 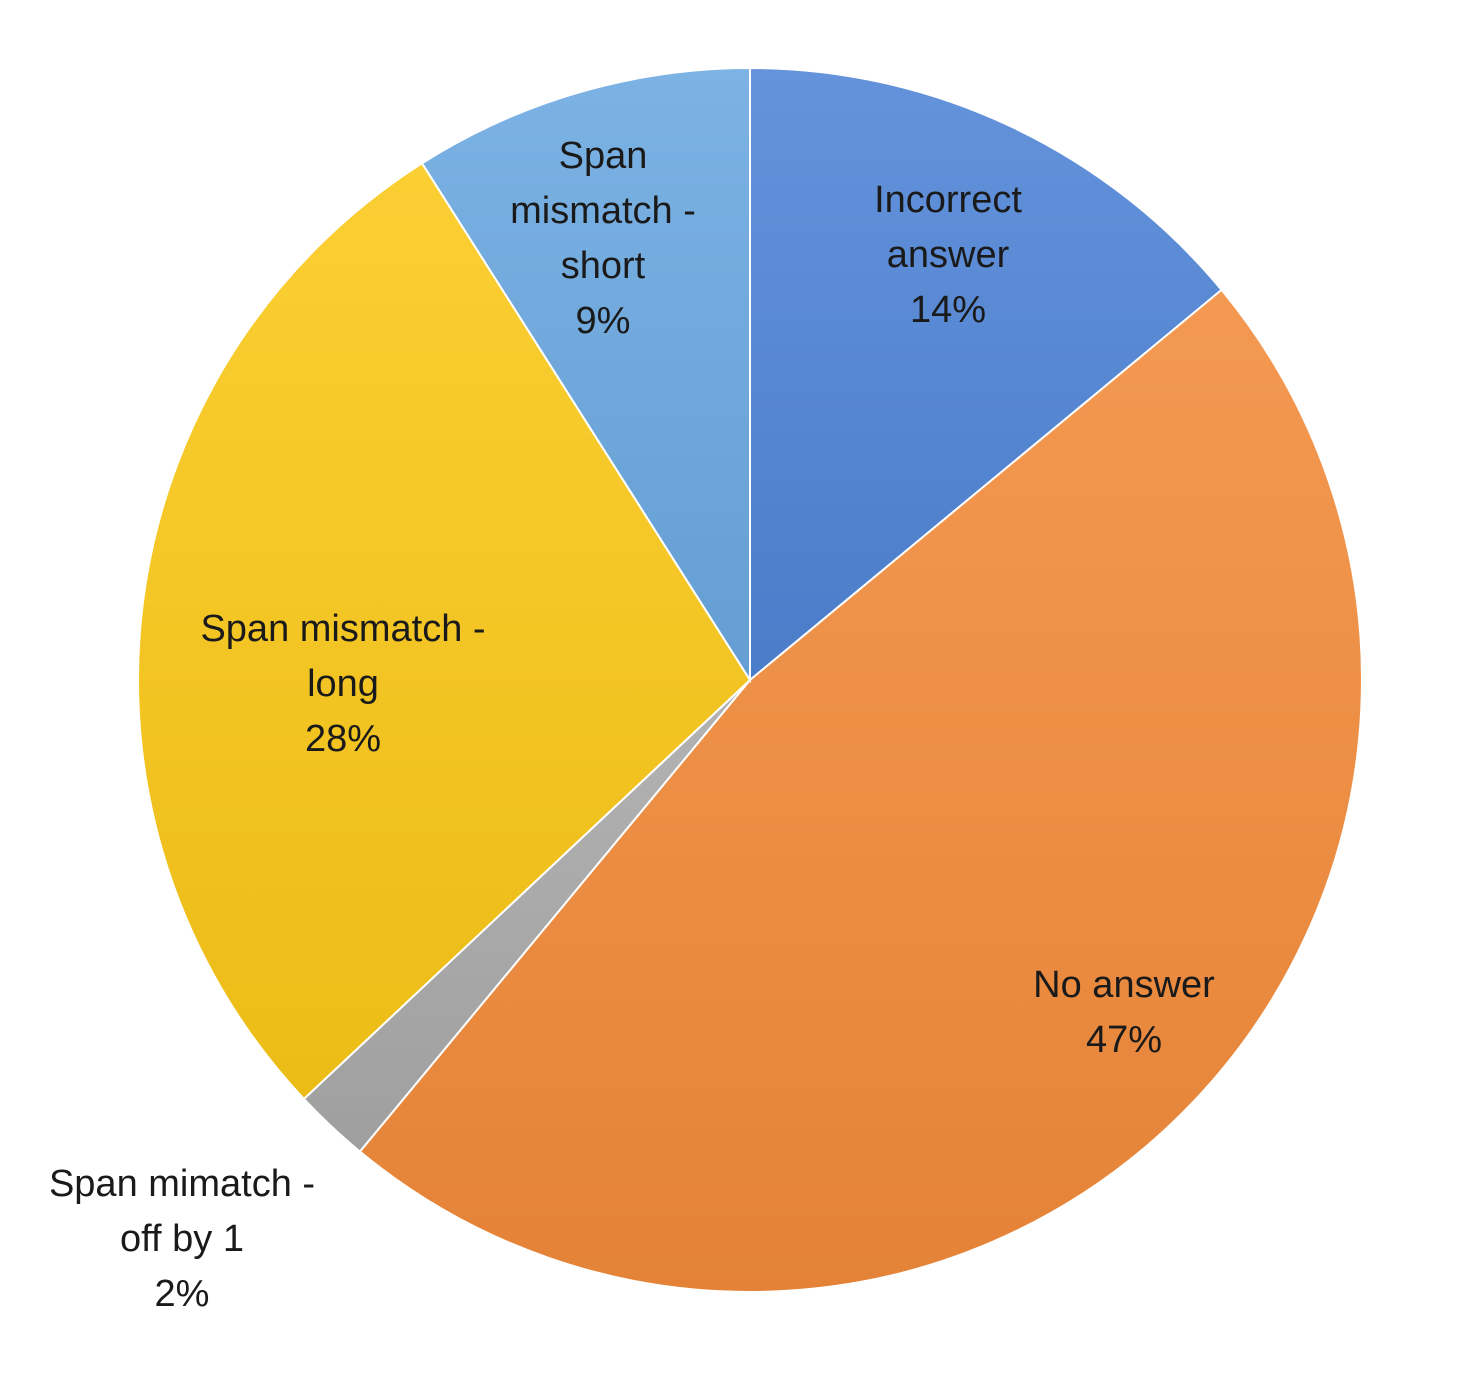 What do you see at coordinates (343, 739) in the screenshot?
I see `slice-value-label: 28%` at bounding box center [343, 739].